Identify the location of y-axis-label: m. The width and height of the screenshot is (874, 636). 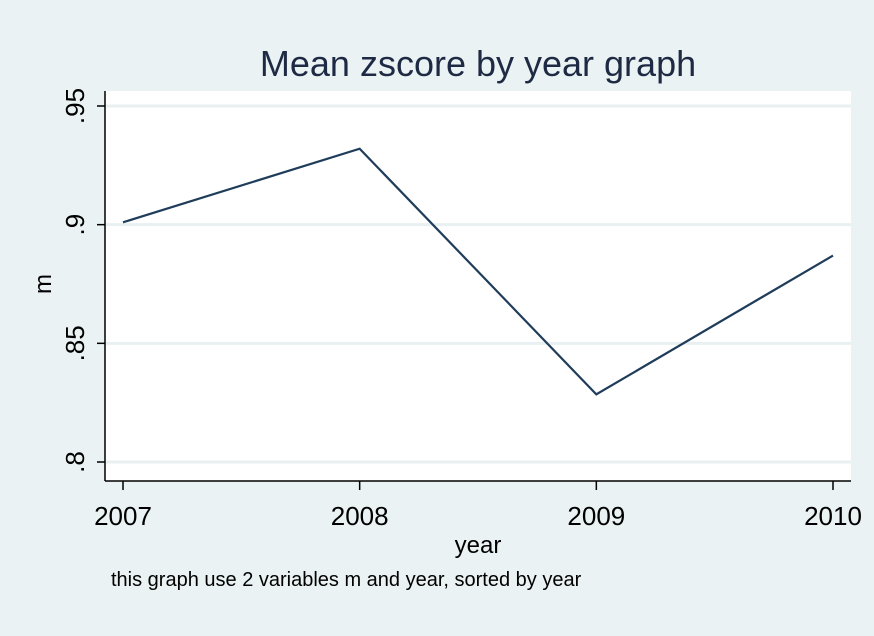
(43, 284).